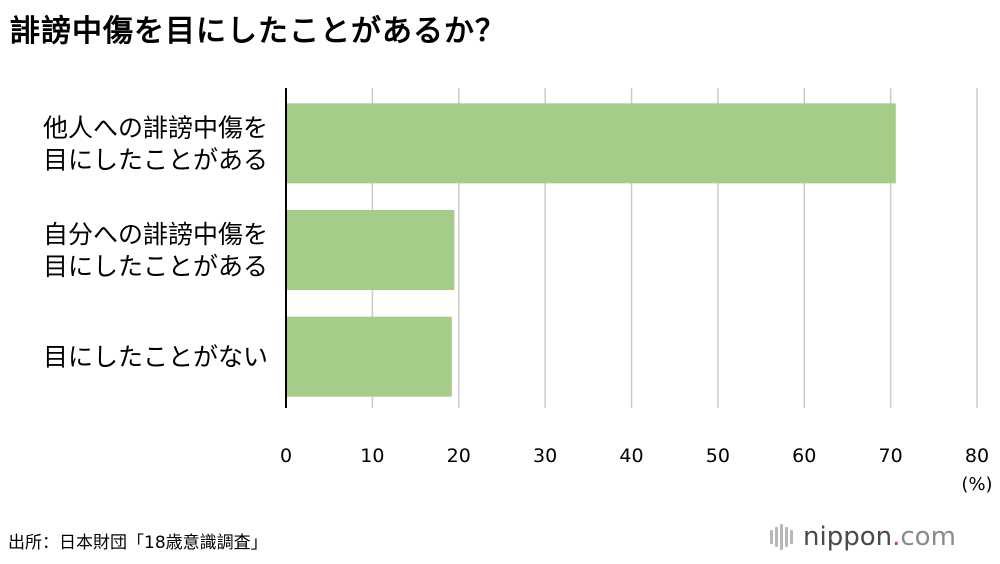 The width and height of the screenshot is (1000, 564). I want to click on category-label: 他人への誹謗中傷を, so click(155, 127).